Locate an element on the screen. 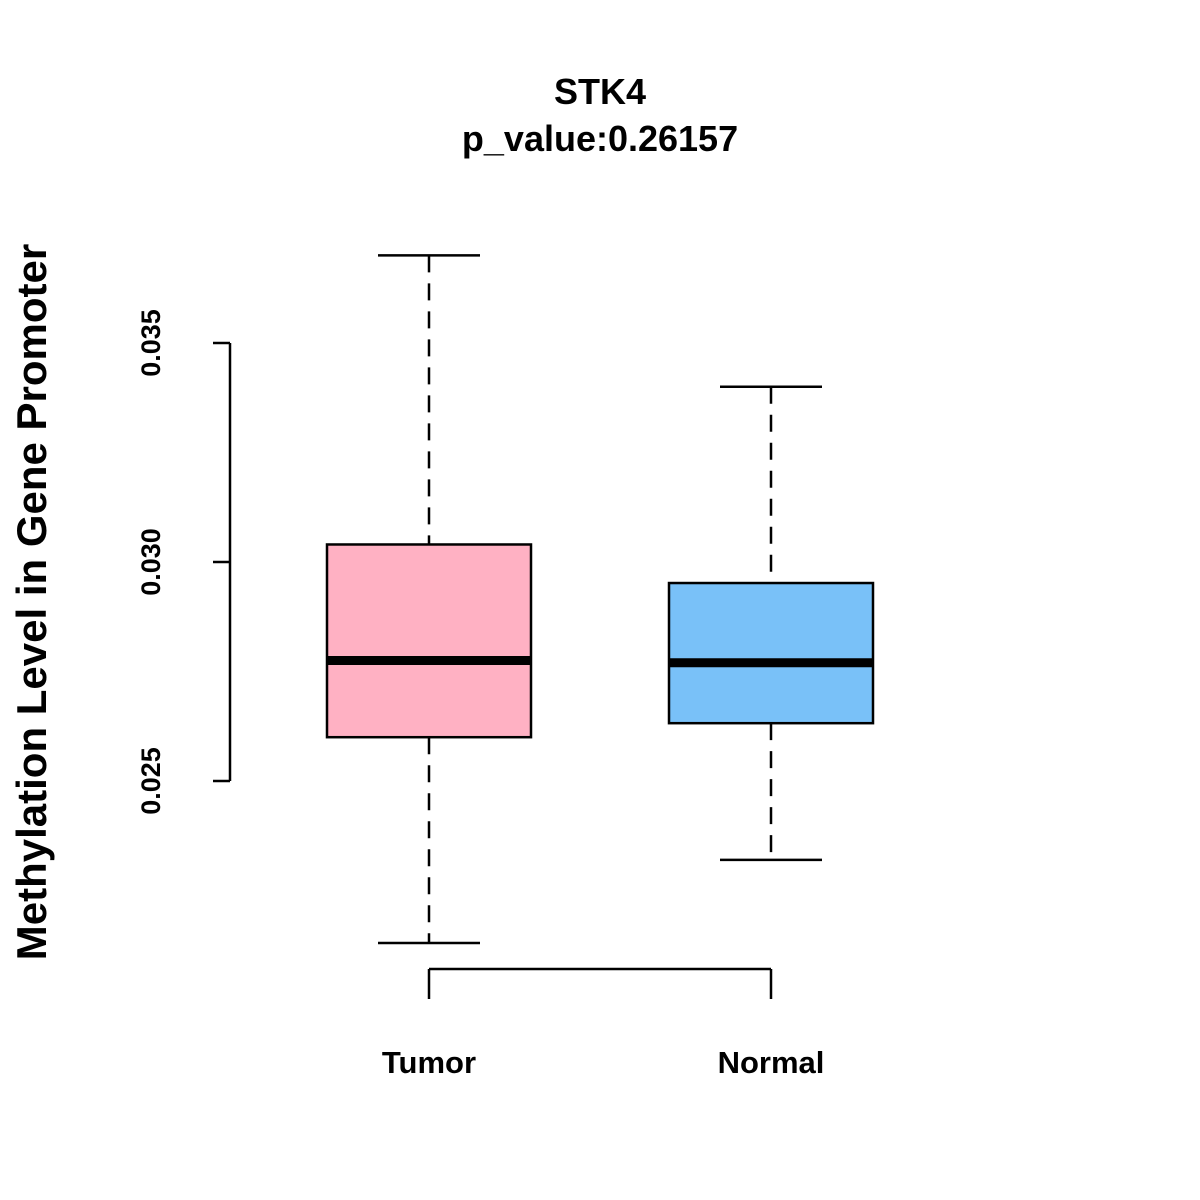  y-axis-label: Methylation Level in Gene Promoter is located at coordinates (31, 602).